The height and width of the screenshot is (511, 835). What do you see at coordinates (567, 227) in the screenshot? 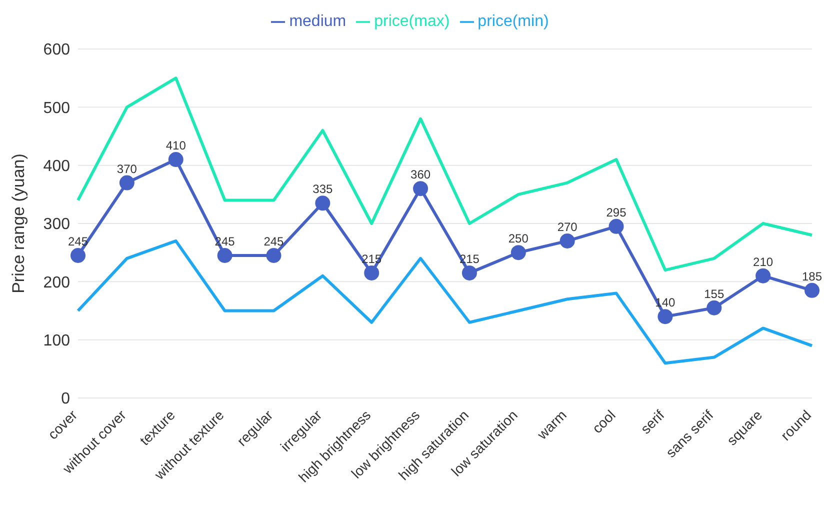
I see `data-label: 270` at bounding box center [567, 227].